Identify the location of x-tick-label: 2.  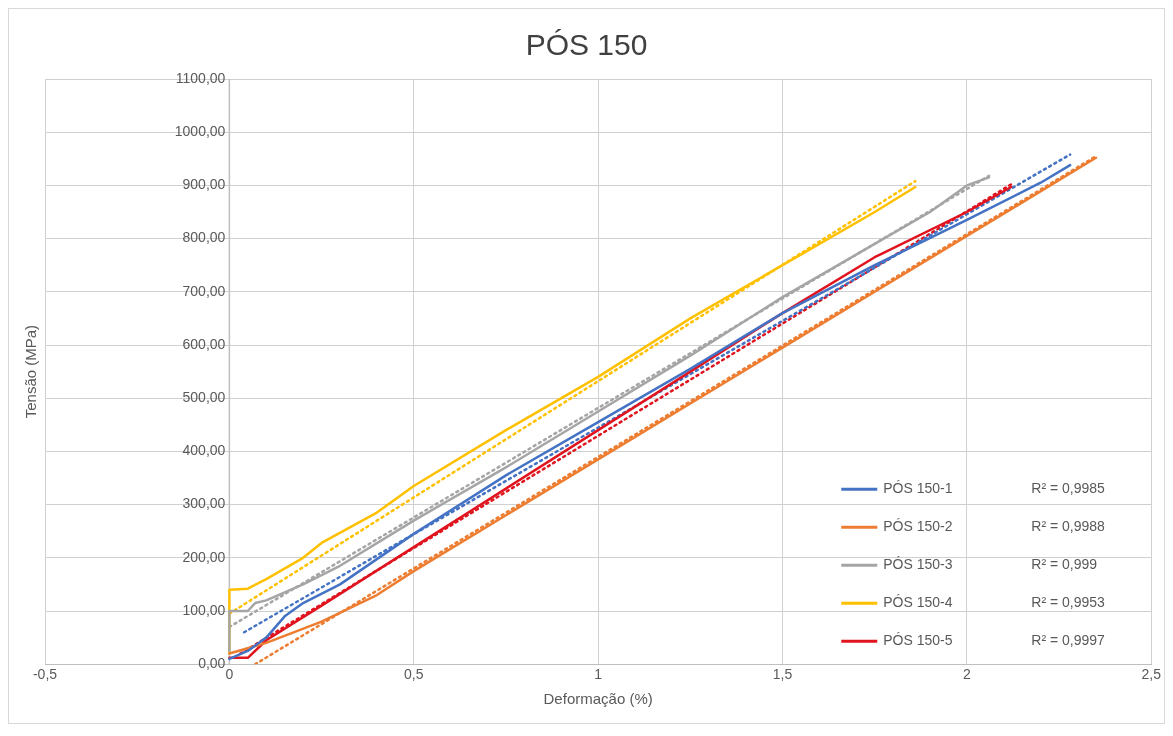
(966, 674).